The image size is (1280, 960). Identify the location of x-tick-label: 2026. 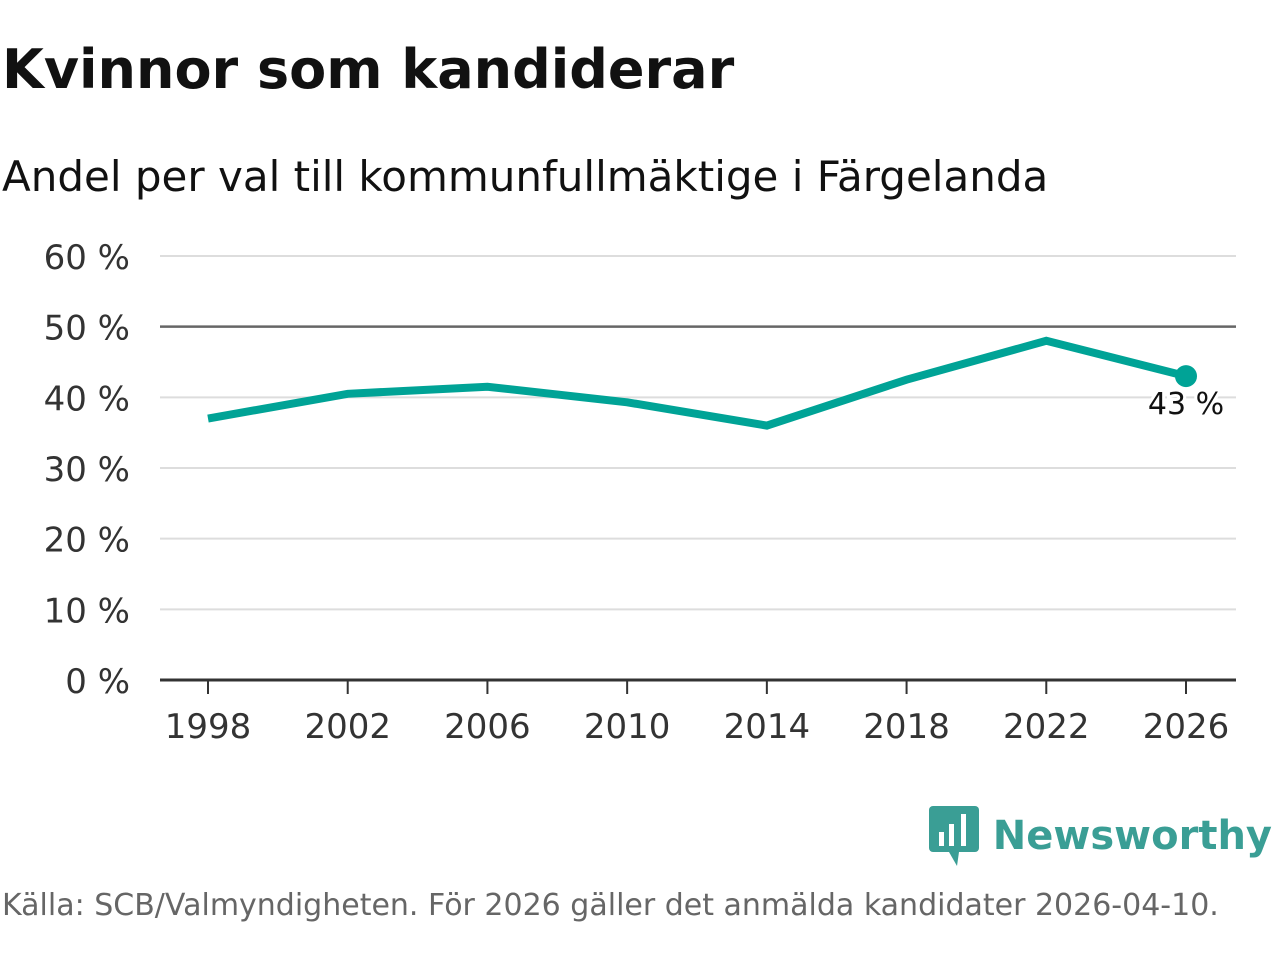
(1186, 727).